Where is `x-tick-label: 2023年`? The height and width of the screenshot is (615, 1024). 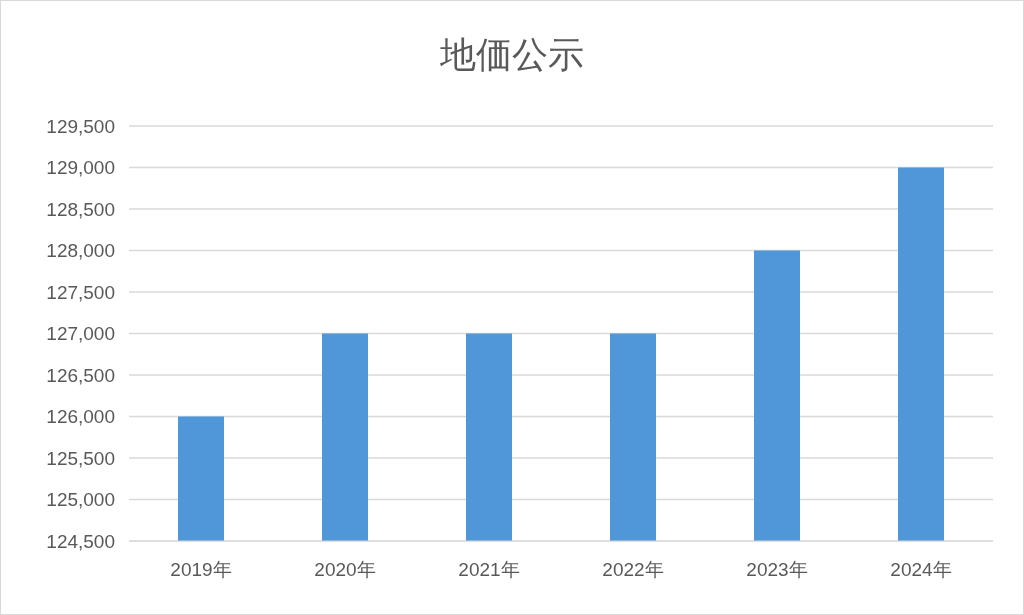
x-tick-label: 2023年 is located at coordinates (777, 570).